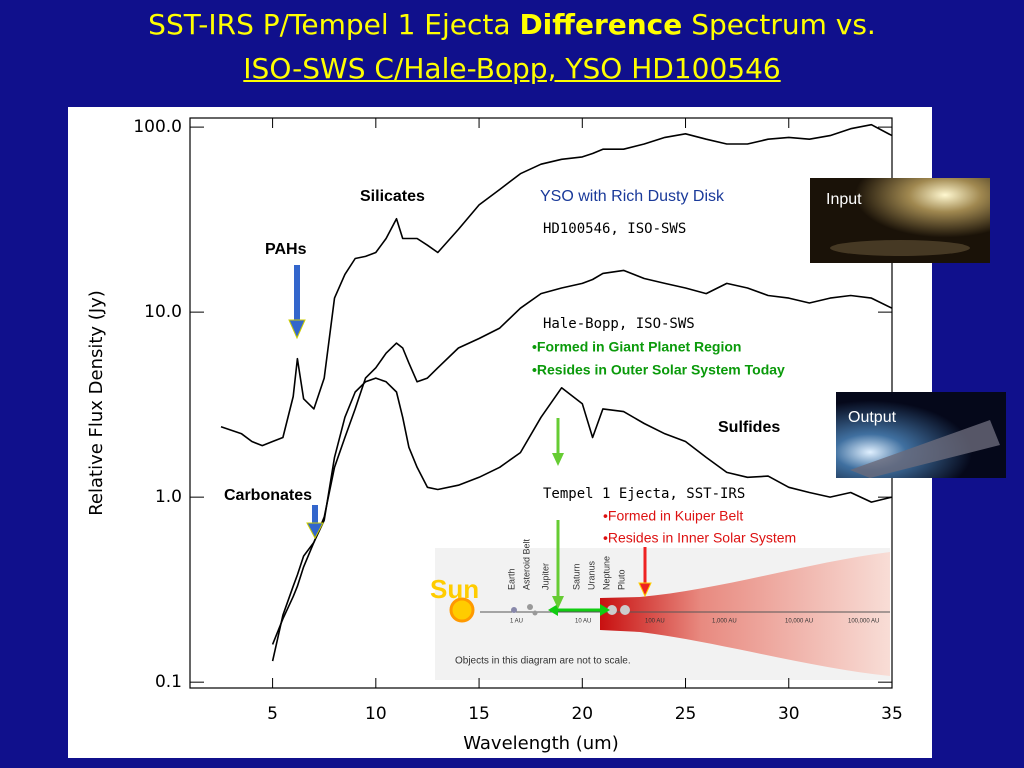 This screenshot has width=1024, height=768. What do you see at coordinates (558, 459) in the screenshot?
I see `tempel-arrow-head` at bounding box center [558, 459].